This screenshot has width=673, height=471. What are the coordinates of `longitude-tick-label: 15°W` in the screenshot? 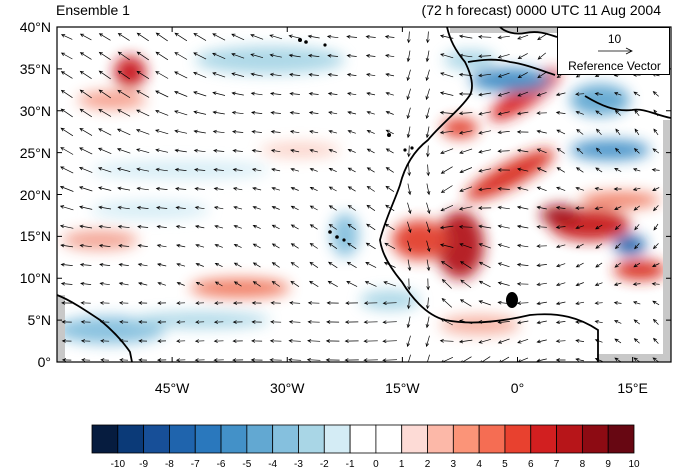 It's located at (402, 388).